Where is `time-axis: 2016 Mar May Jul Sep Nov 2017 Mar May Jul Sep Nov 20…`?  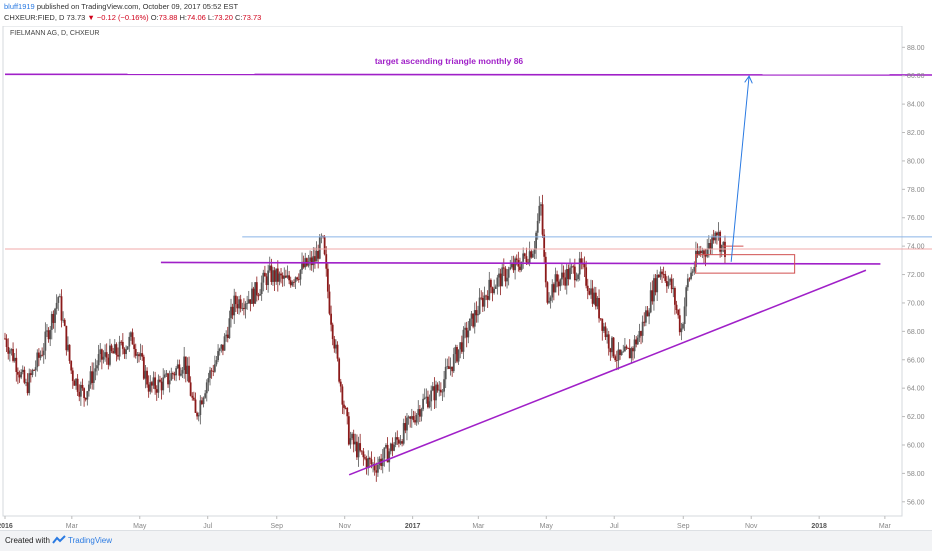
time-axis: 2016 Mar May Jul Sep Nov 2017 Mar May Jul Sep Nov 20… is located at coordinates (446, 523).